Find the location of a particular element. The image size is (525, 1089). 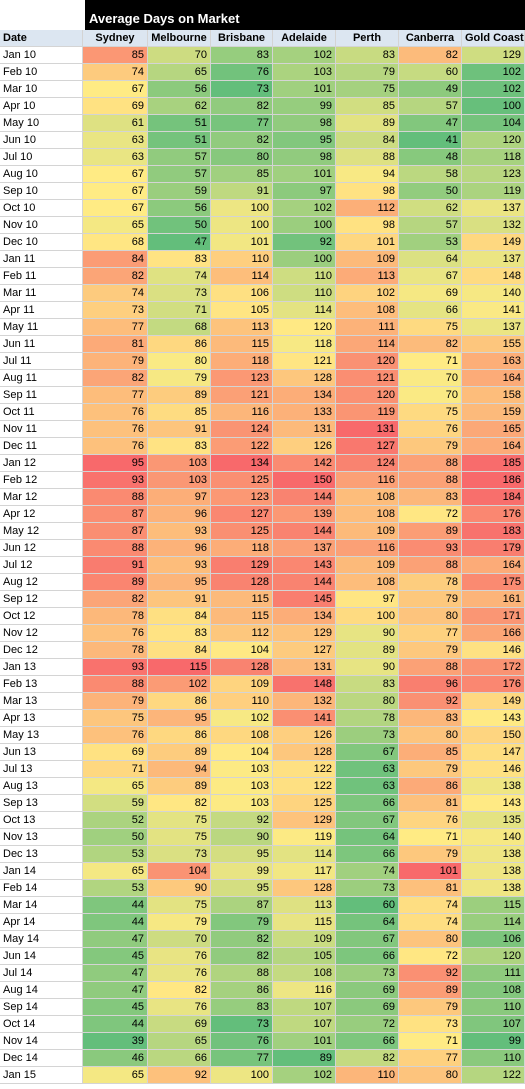

value-cell: 81 is located at coordinates (430, 888).